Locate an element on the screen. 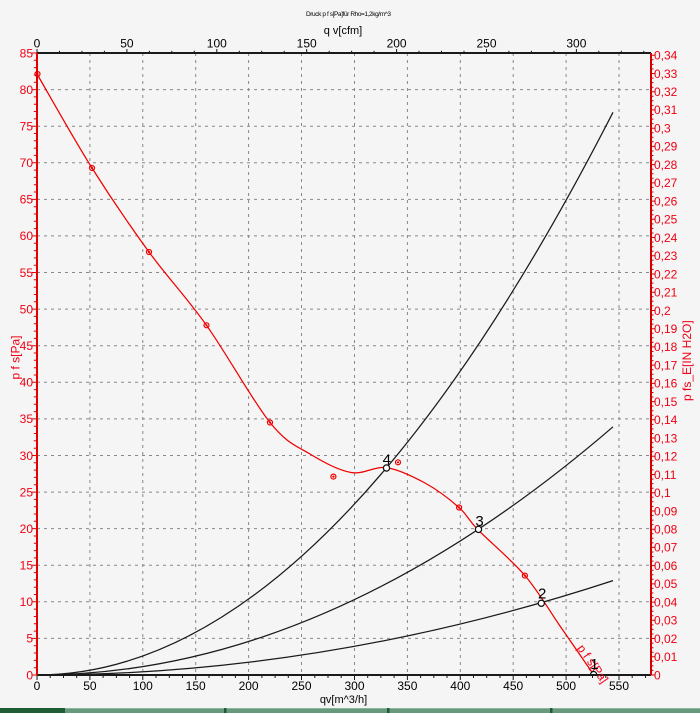  svg-text: 25 is located at coordinates (27, 492).